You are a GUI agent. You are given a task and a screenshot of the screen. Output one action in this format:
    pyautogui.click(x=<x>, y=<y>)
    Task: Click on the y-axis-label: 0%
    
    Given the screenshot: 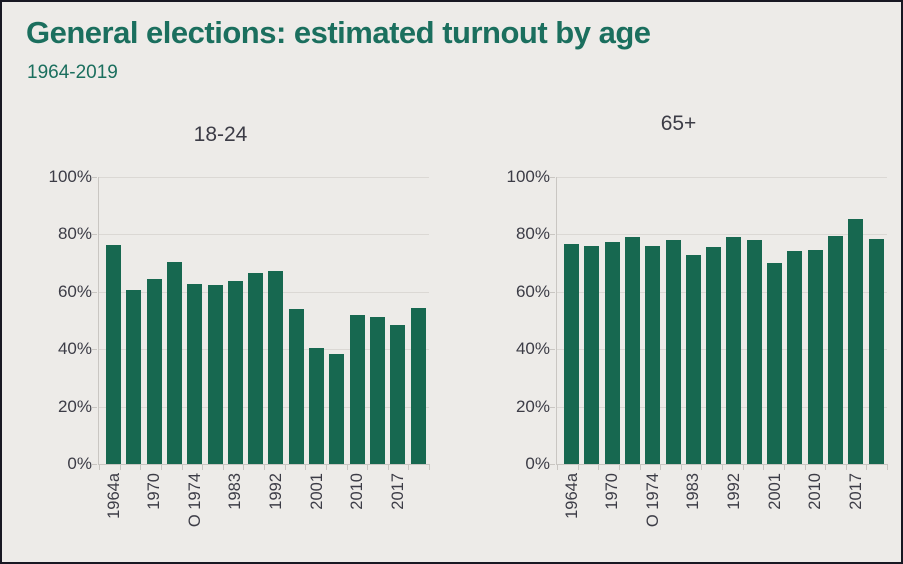 What is the action you would take?
    pyautogui.click(x=79, y=463)
    